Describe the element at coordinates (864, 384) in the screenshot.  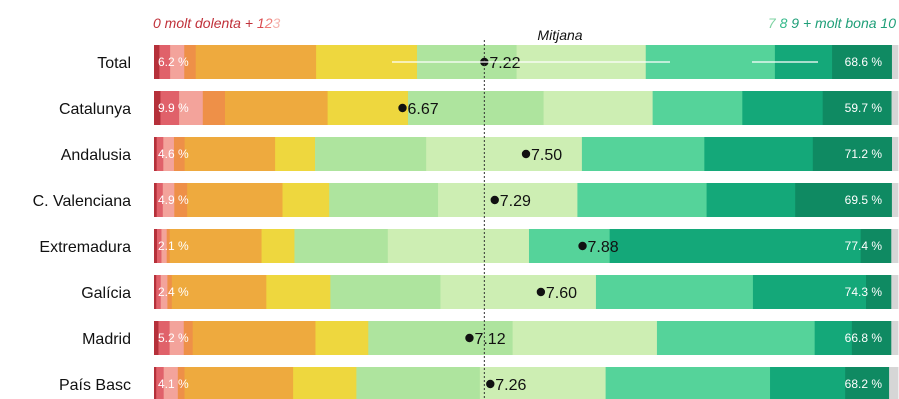
I see `high-score-percent-label: 68.2 %` at that location.